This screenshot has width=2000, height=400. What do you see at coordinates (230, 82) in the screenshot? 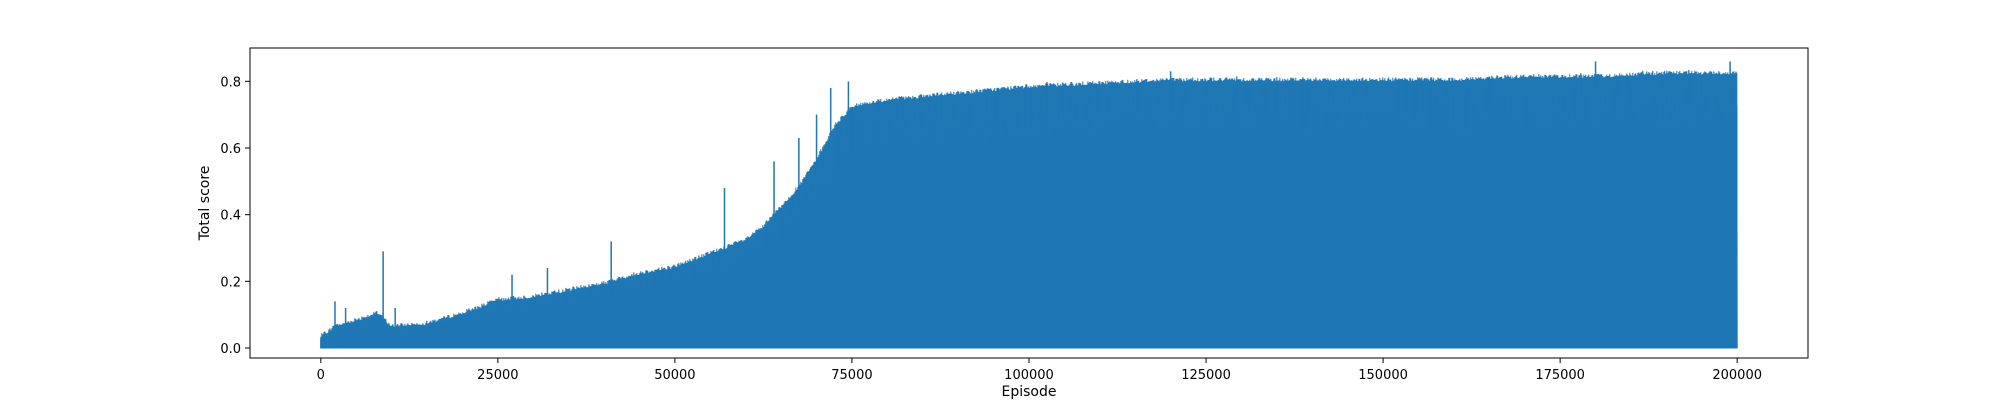
I see `y-tick-label: 0.8` at bounding box center [230, 82].